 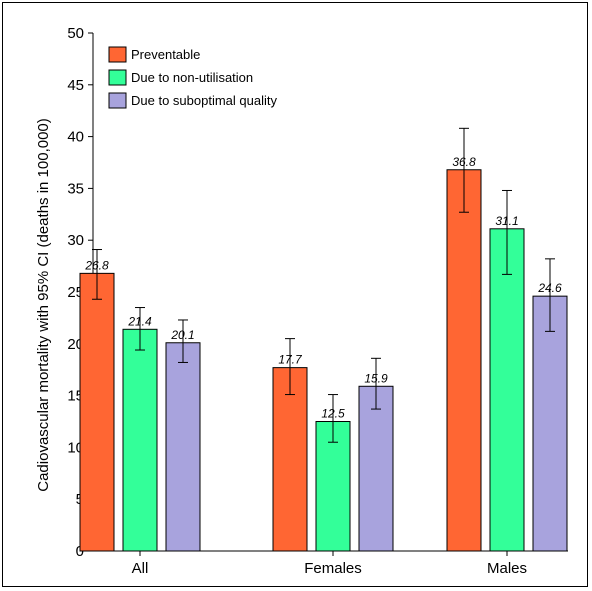 What do you see at coordinates (333, 568) in the screenshot?
I see `x-tick-label: Females` at bounding box center [333, 568].